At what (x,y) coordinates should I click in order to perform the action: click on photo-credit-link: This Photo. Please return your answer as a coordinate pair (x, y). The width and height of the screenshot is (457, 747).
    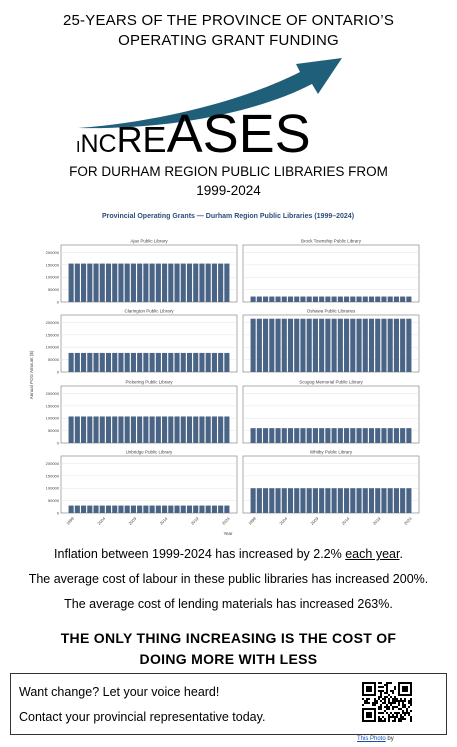
    Looking at the image, I should click on (371, 739).